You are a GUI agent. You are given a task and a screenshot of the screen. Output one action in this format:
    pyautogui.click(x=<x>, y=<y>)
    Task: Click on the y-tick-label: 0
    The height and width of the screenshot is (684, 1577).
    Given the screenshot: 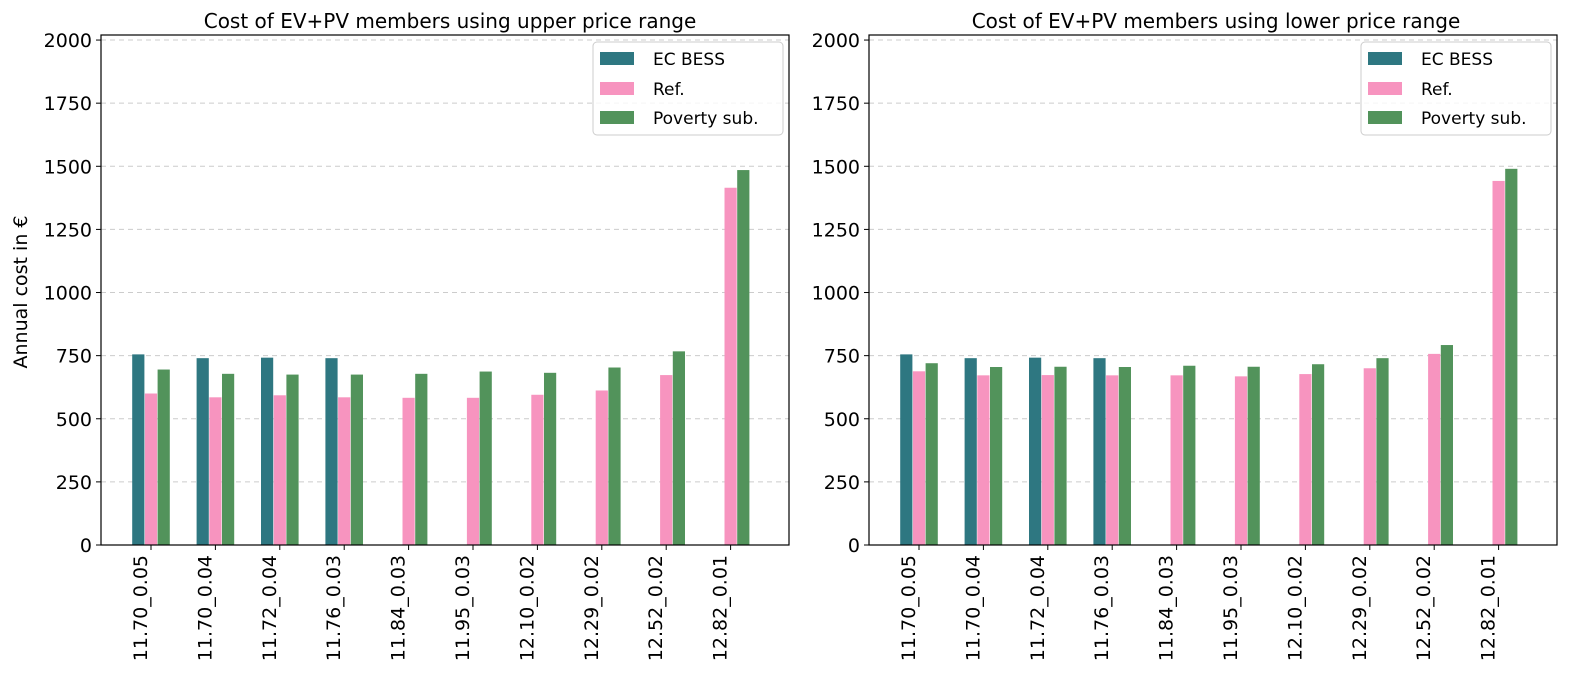 What is the action you would take?
    pyautogui.click(x=854, y=546)
    